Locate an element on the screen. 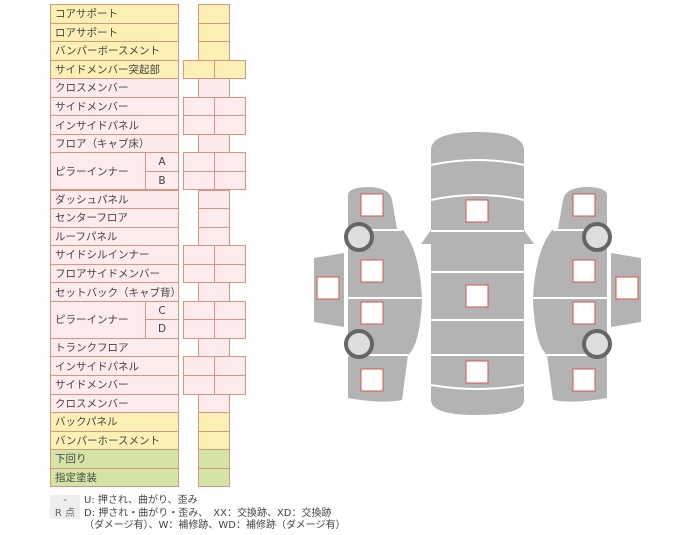  row-label: バンパーボースメント is located at coordinates (114, 51).